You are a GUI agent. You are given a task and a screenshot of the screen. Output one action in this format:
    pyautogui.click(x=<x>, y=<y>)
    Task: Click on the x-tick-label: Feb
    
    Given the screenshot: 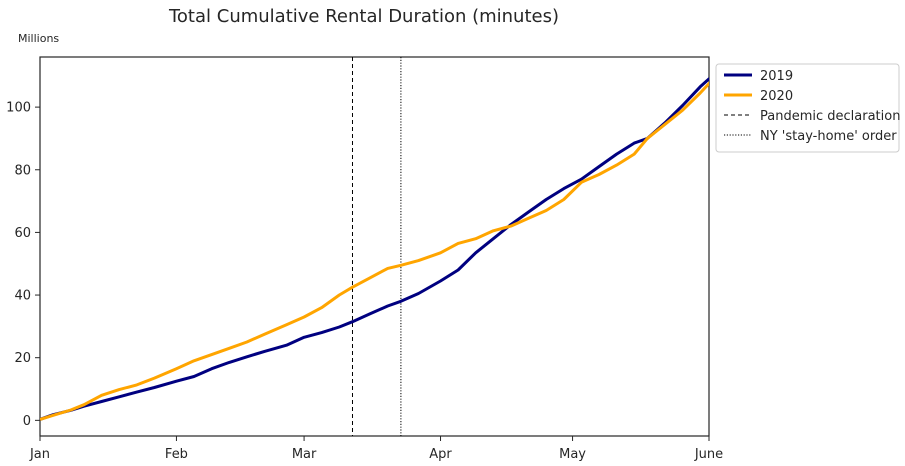 What is the action you would take?
    pyautogui.click(x=176, y=454)
    